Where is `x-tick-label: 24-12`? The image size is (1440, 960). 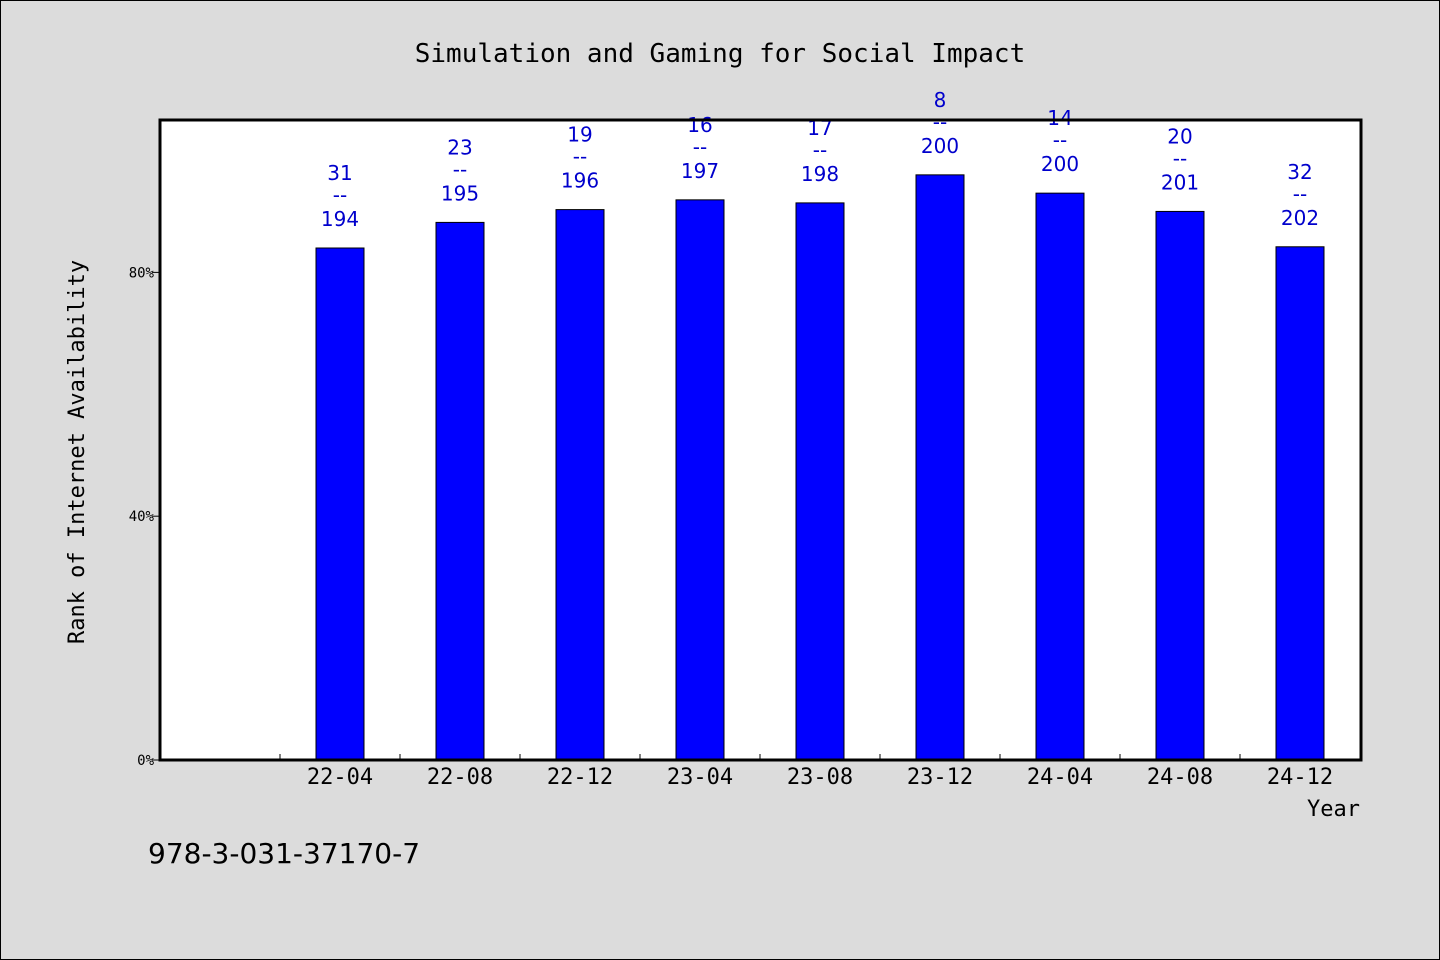 x-tick-label: 24-12 is located at coordinates (1300, 777).